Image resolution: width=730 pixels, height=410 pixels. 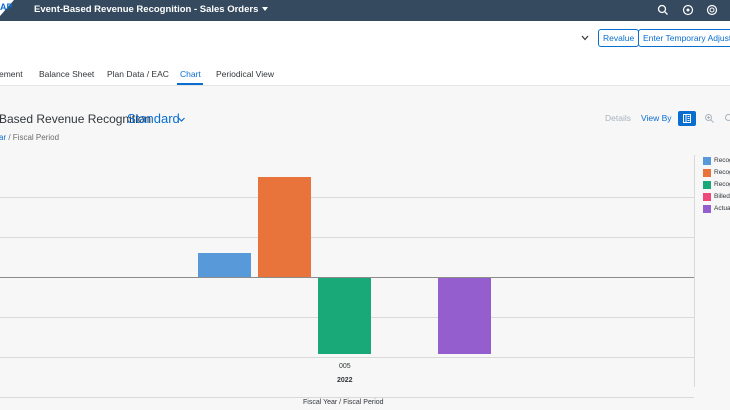 I want to click on tab-periodical-view: Periodical View, so click(x=245, y=74).